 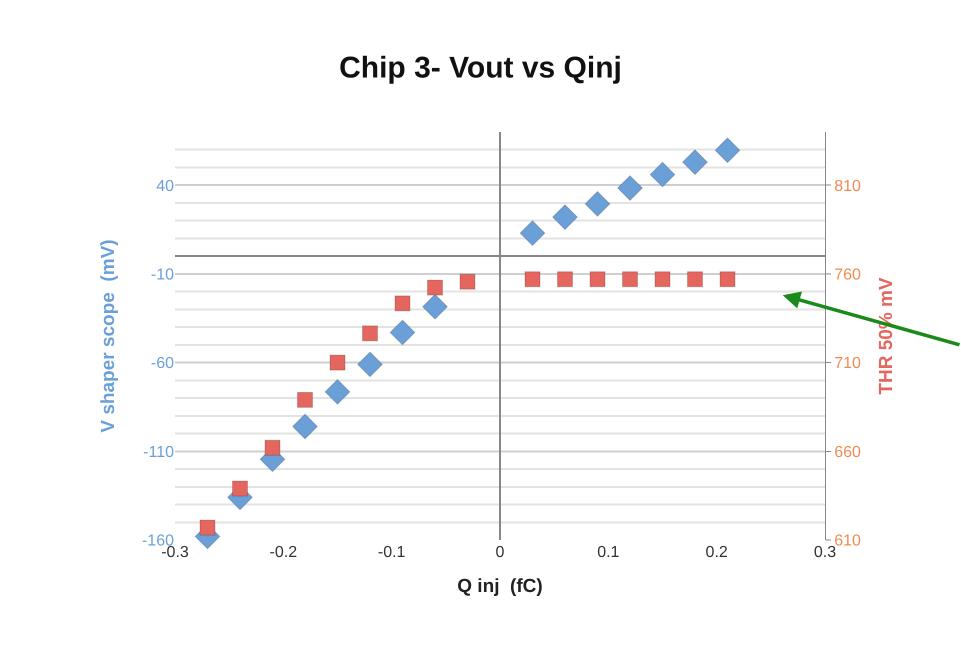 I want to click on y2-tick-label: 610, so click(x=847, y=541).